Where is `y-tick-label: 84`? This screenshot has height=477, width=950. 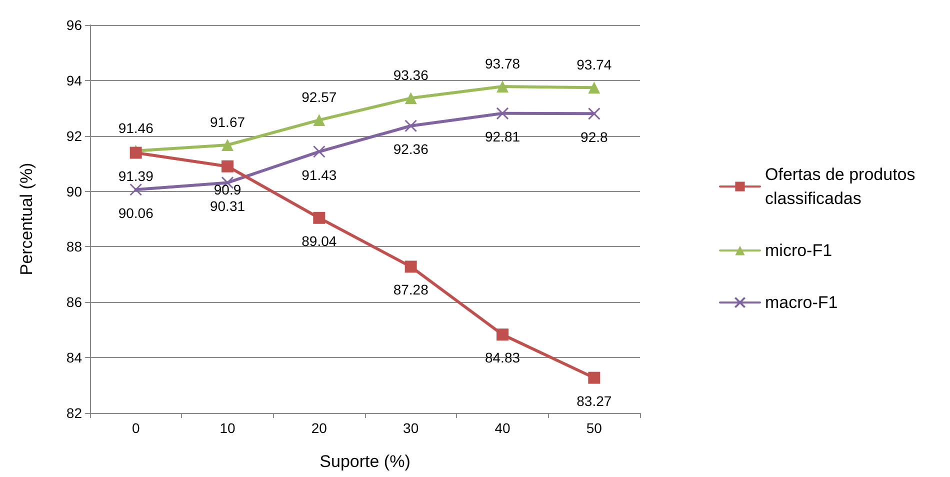 y-tick-label: 84 is located at coordinates (74, 358).